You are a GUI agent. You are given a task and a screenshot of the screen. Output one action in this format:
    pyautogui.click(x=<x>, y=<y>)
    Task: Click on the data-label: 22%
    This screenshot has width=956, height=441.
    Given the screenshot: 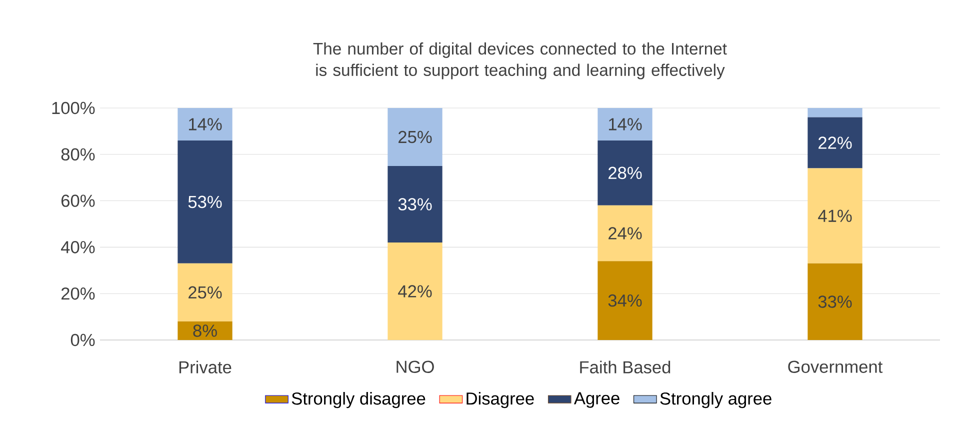 What is the action you would take?
    pyautogui.click(x=835, y=142)
    